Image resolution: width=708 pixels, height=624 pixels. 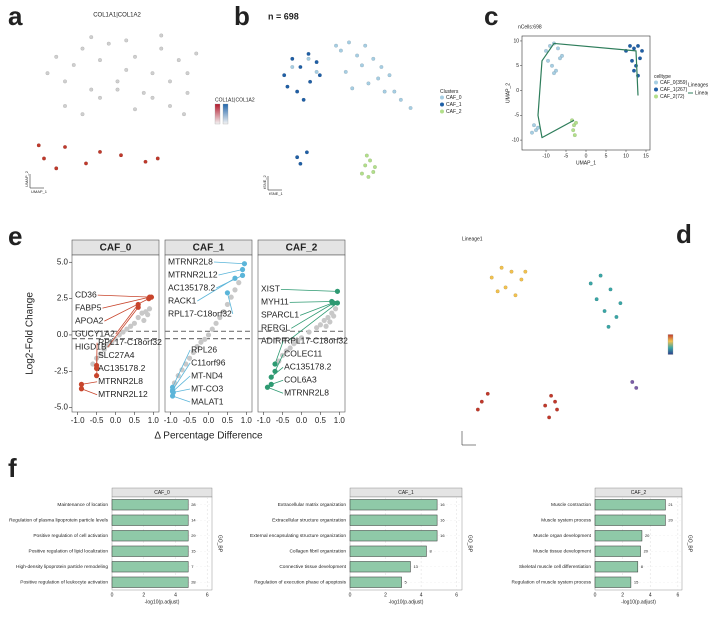 I want to click on bar-count: 15, so click(x=636, y=581).